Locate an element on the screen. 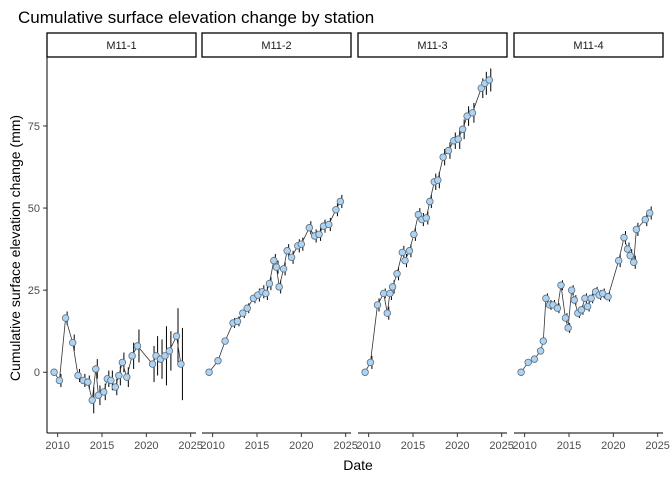  strip-label: M11-4 is located at coordinates (588, 46).